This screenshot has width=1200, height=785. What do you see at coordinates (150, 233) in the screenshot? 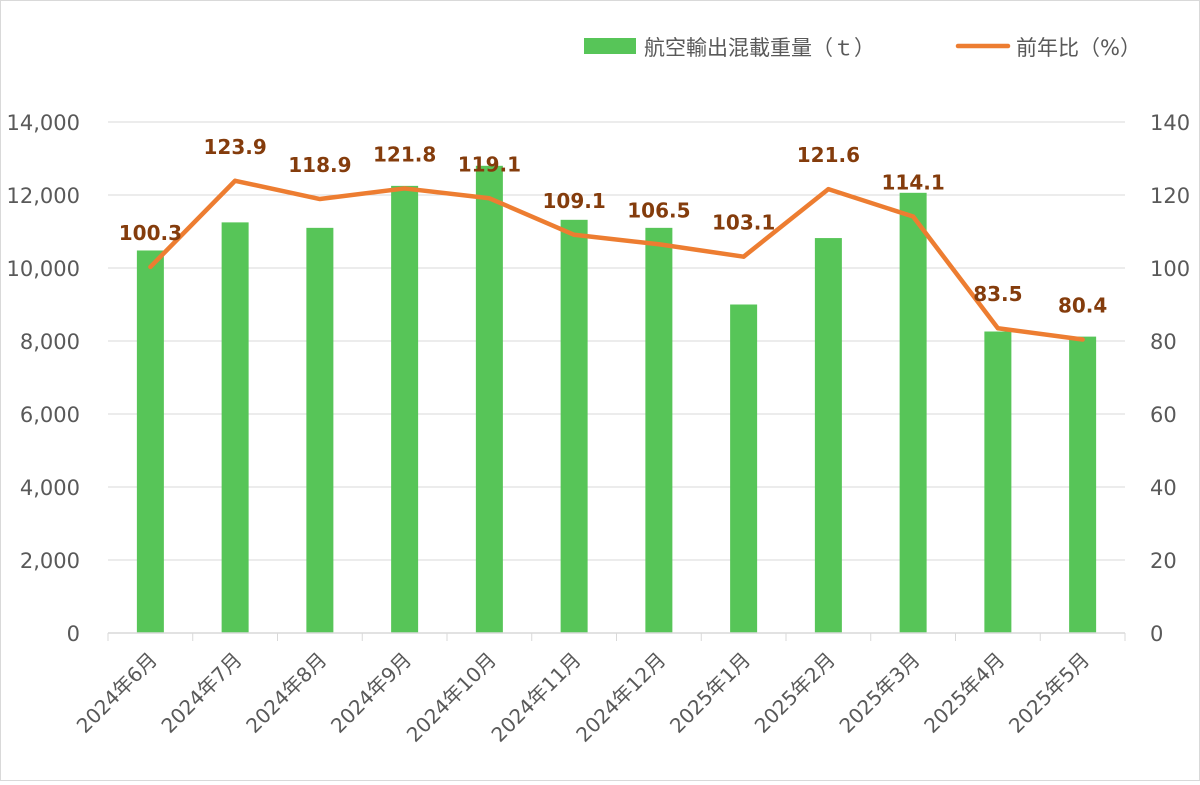
I see `data-label: 100.3` at bounding box center [150, 233].